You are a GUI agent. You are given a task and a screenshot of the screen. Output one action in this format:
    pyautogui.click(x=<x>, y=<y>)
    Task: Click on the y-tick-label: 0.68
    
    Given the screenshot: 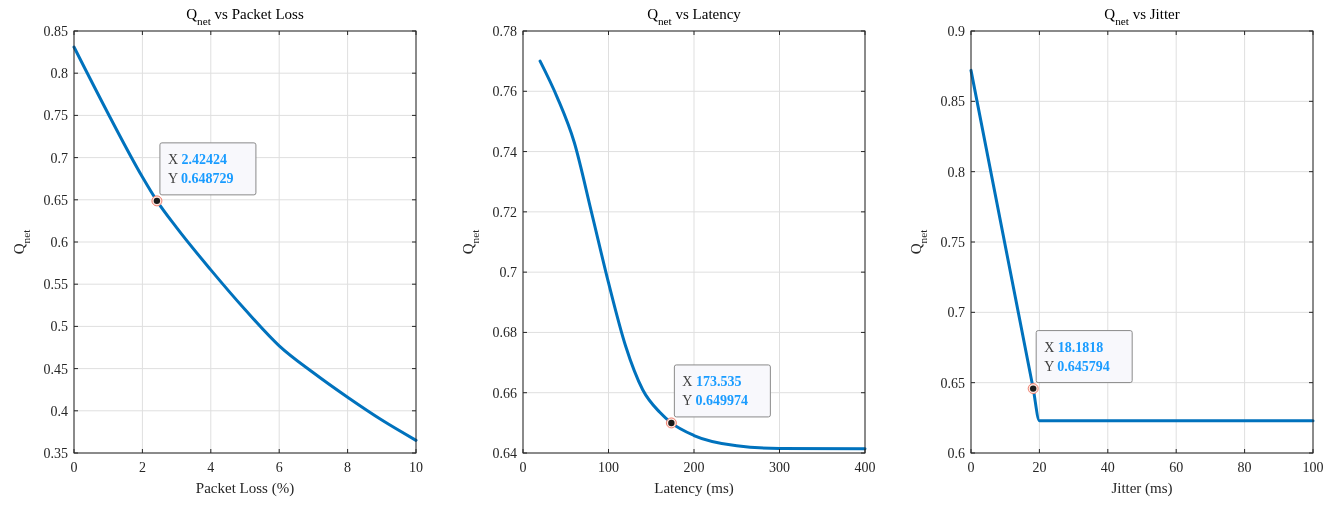 What is the action you would take?
    pyautogui.click(x=504, y=333)
    